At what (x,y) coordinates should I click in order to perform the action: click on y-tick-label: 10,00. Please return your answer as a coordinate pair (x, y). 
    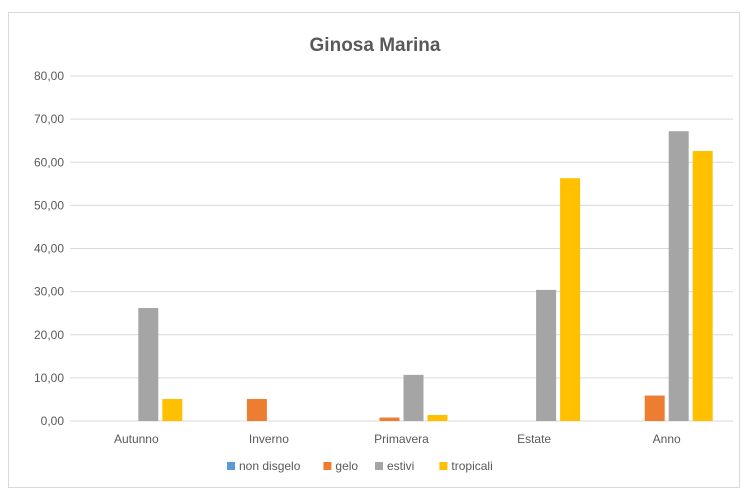
    Looking at the image, I should click on (49, 378).